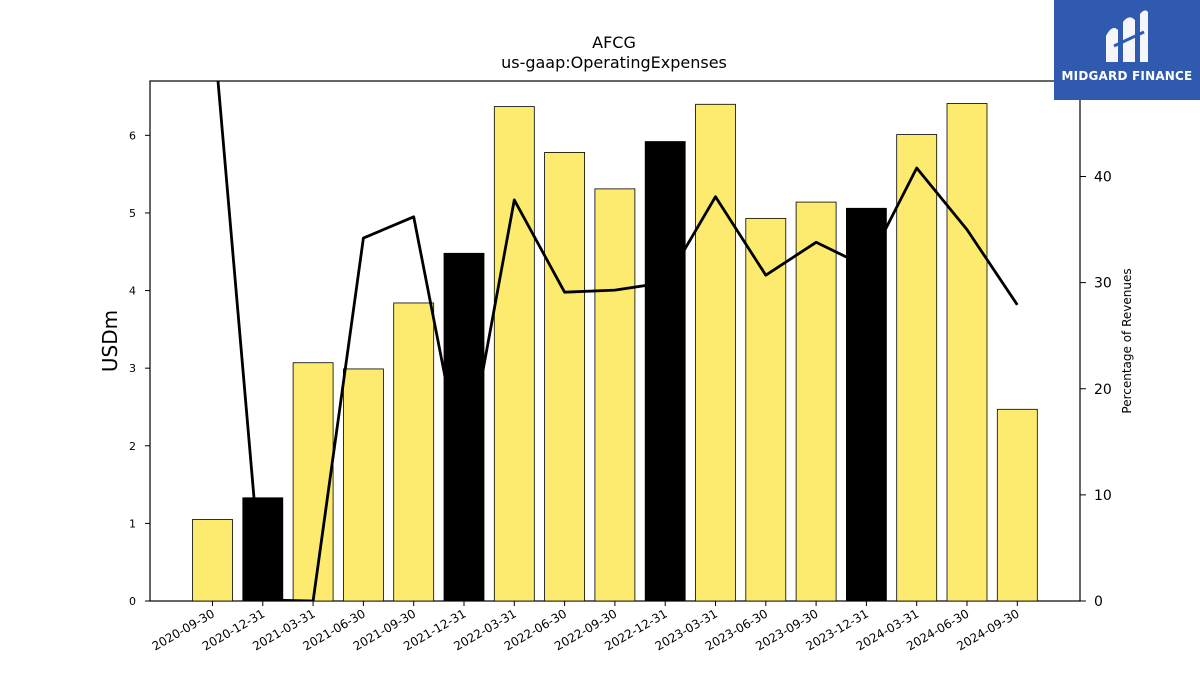 The image size is (1200, 675). Describe the element at coordinates (614, 42) in the screenshot. I see `chart-title: AFCG` at that location.